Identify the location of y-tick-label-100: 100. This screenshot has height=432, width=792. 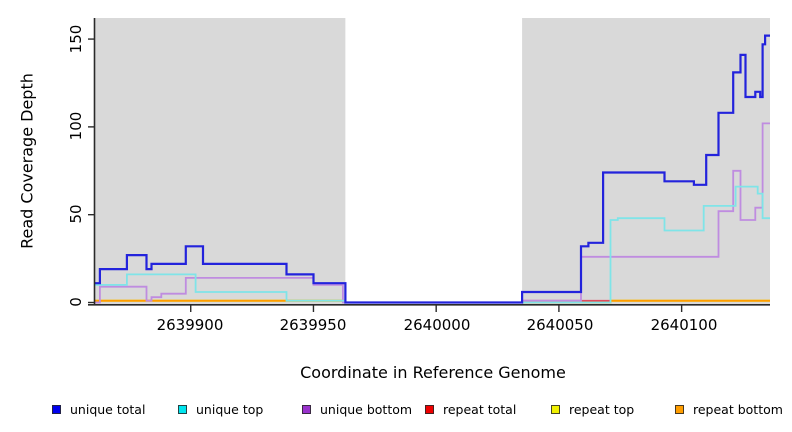
(76, 126).